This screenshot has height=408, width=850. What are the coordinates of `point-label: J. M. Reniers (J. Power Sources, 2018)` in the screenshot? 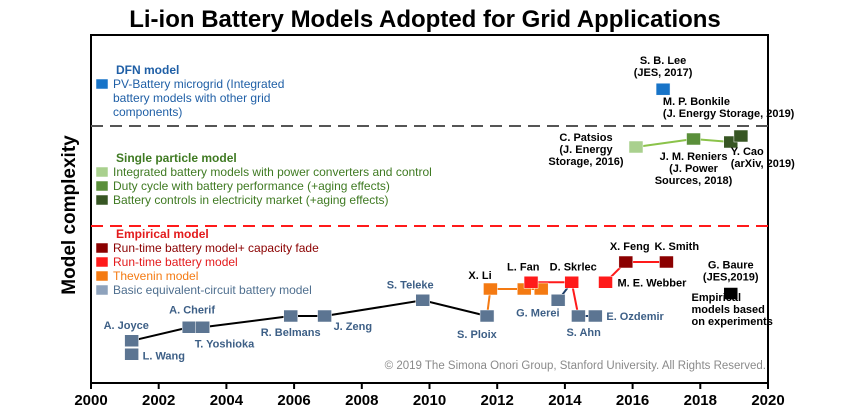 It's located at (694, 169).